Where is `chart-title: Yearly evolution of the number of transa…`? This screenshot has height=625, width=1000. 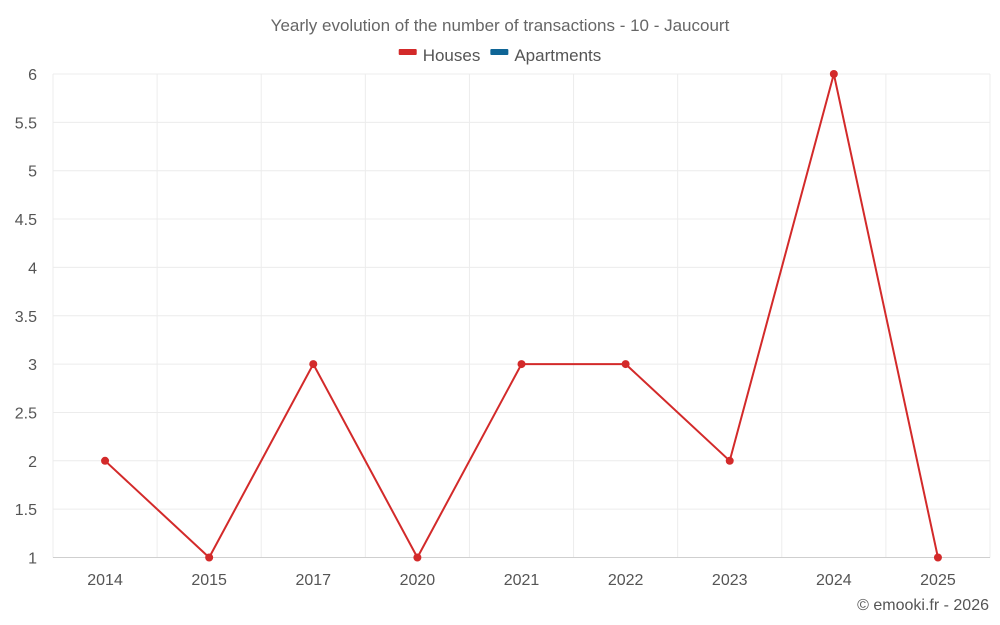
chart-title: Yearly evolution of the number of transa… is located at coordinates (500, 25).